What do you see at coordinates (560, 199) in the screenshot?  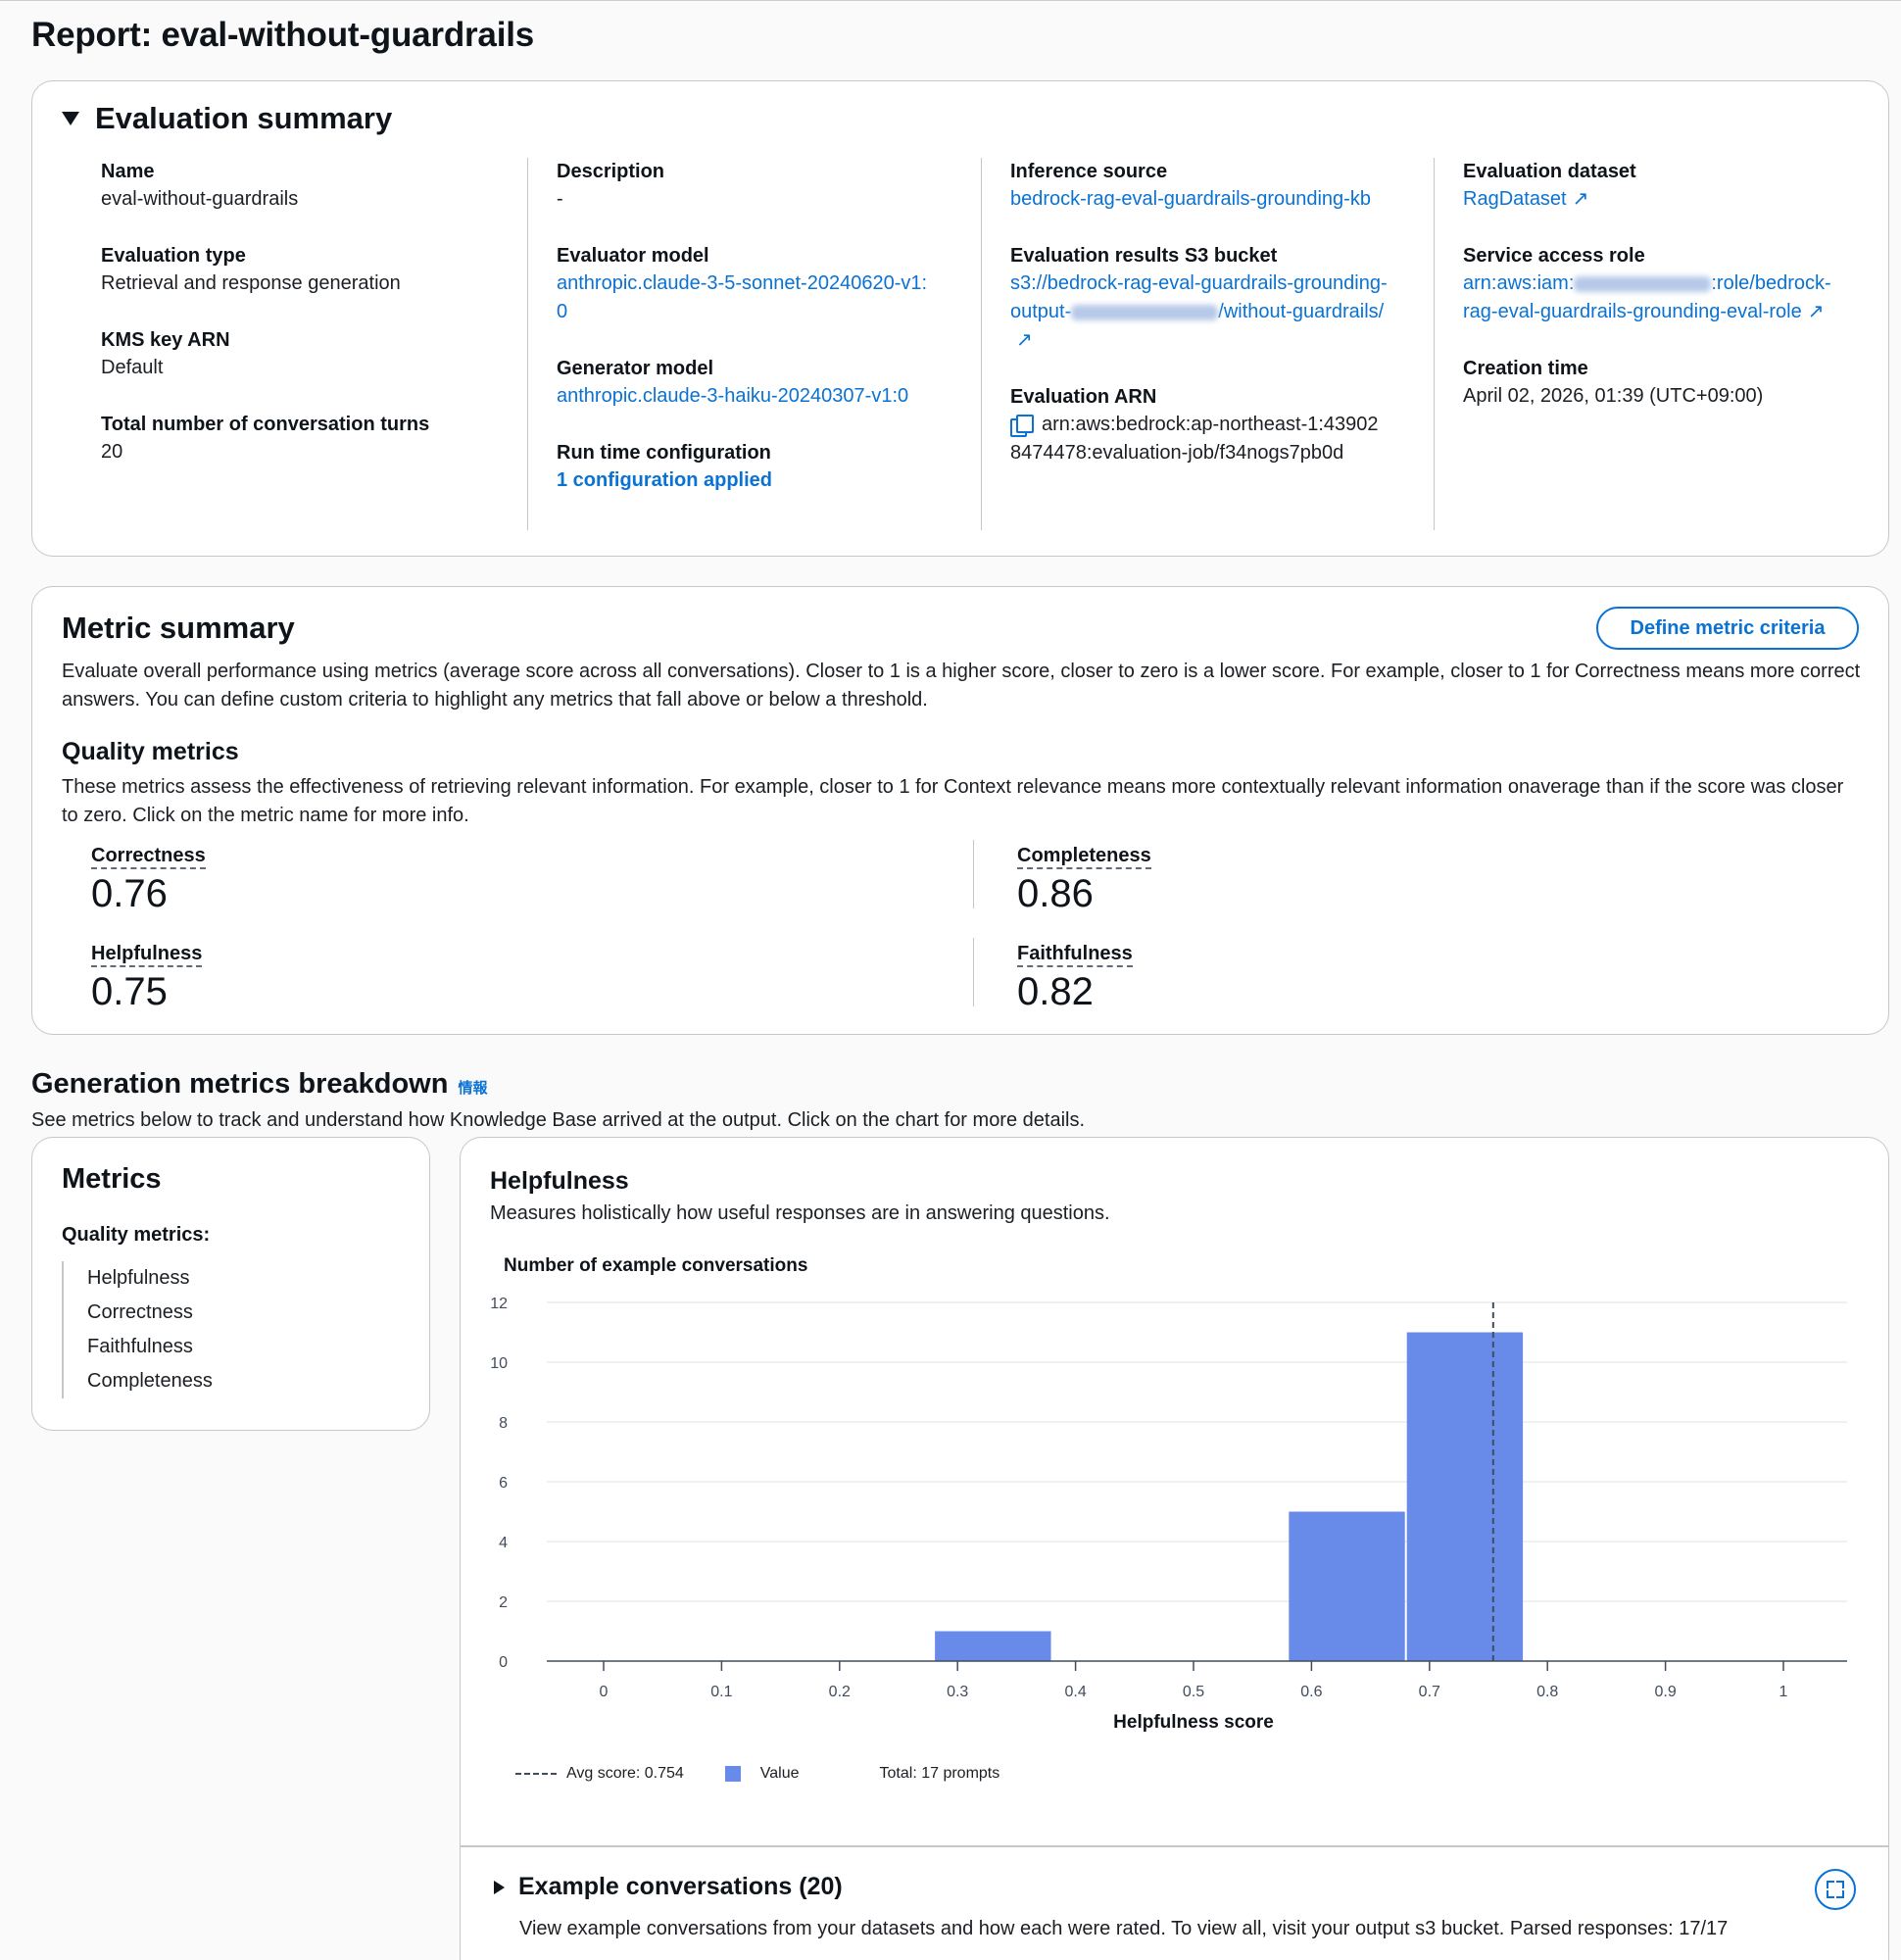 I see `description-value: -` at bounding box center [560, 199].